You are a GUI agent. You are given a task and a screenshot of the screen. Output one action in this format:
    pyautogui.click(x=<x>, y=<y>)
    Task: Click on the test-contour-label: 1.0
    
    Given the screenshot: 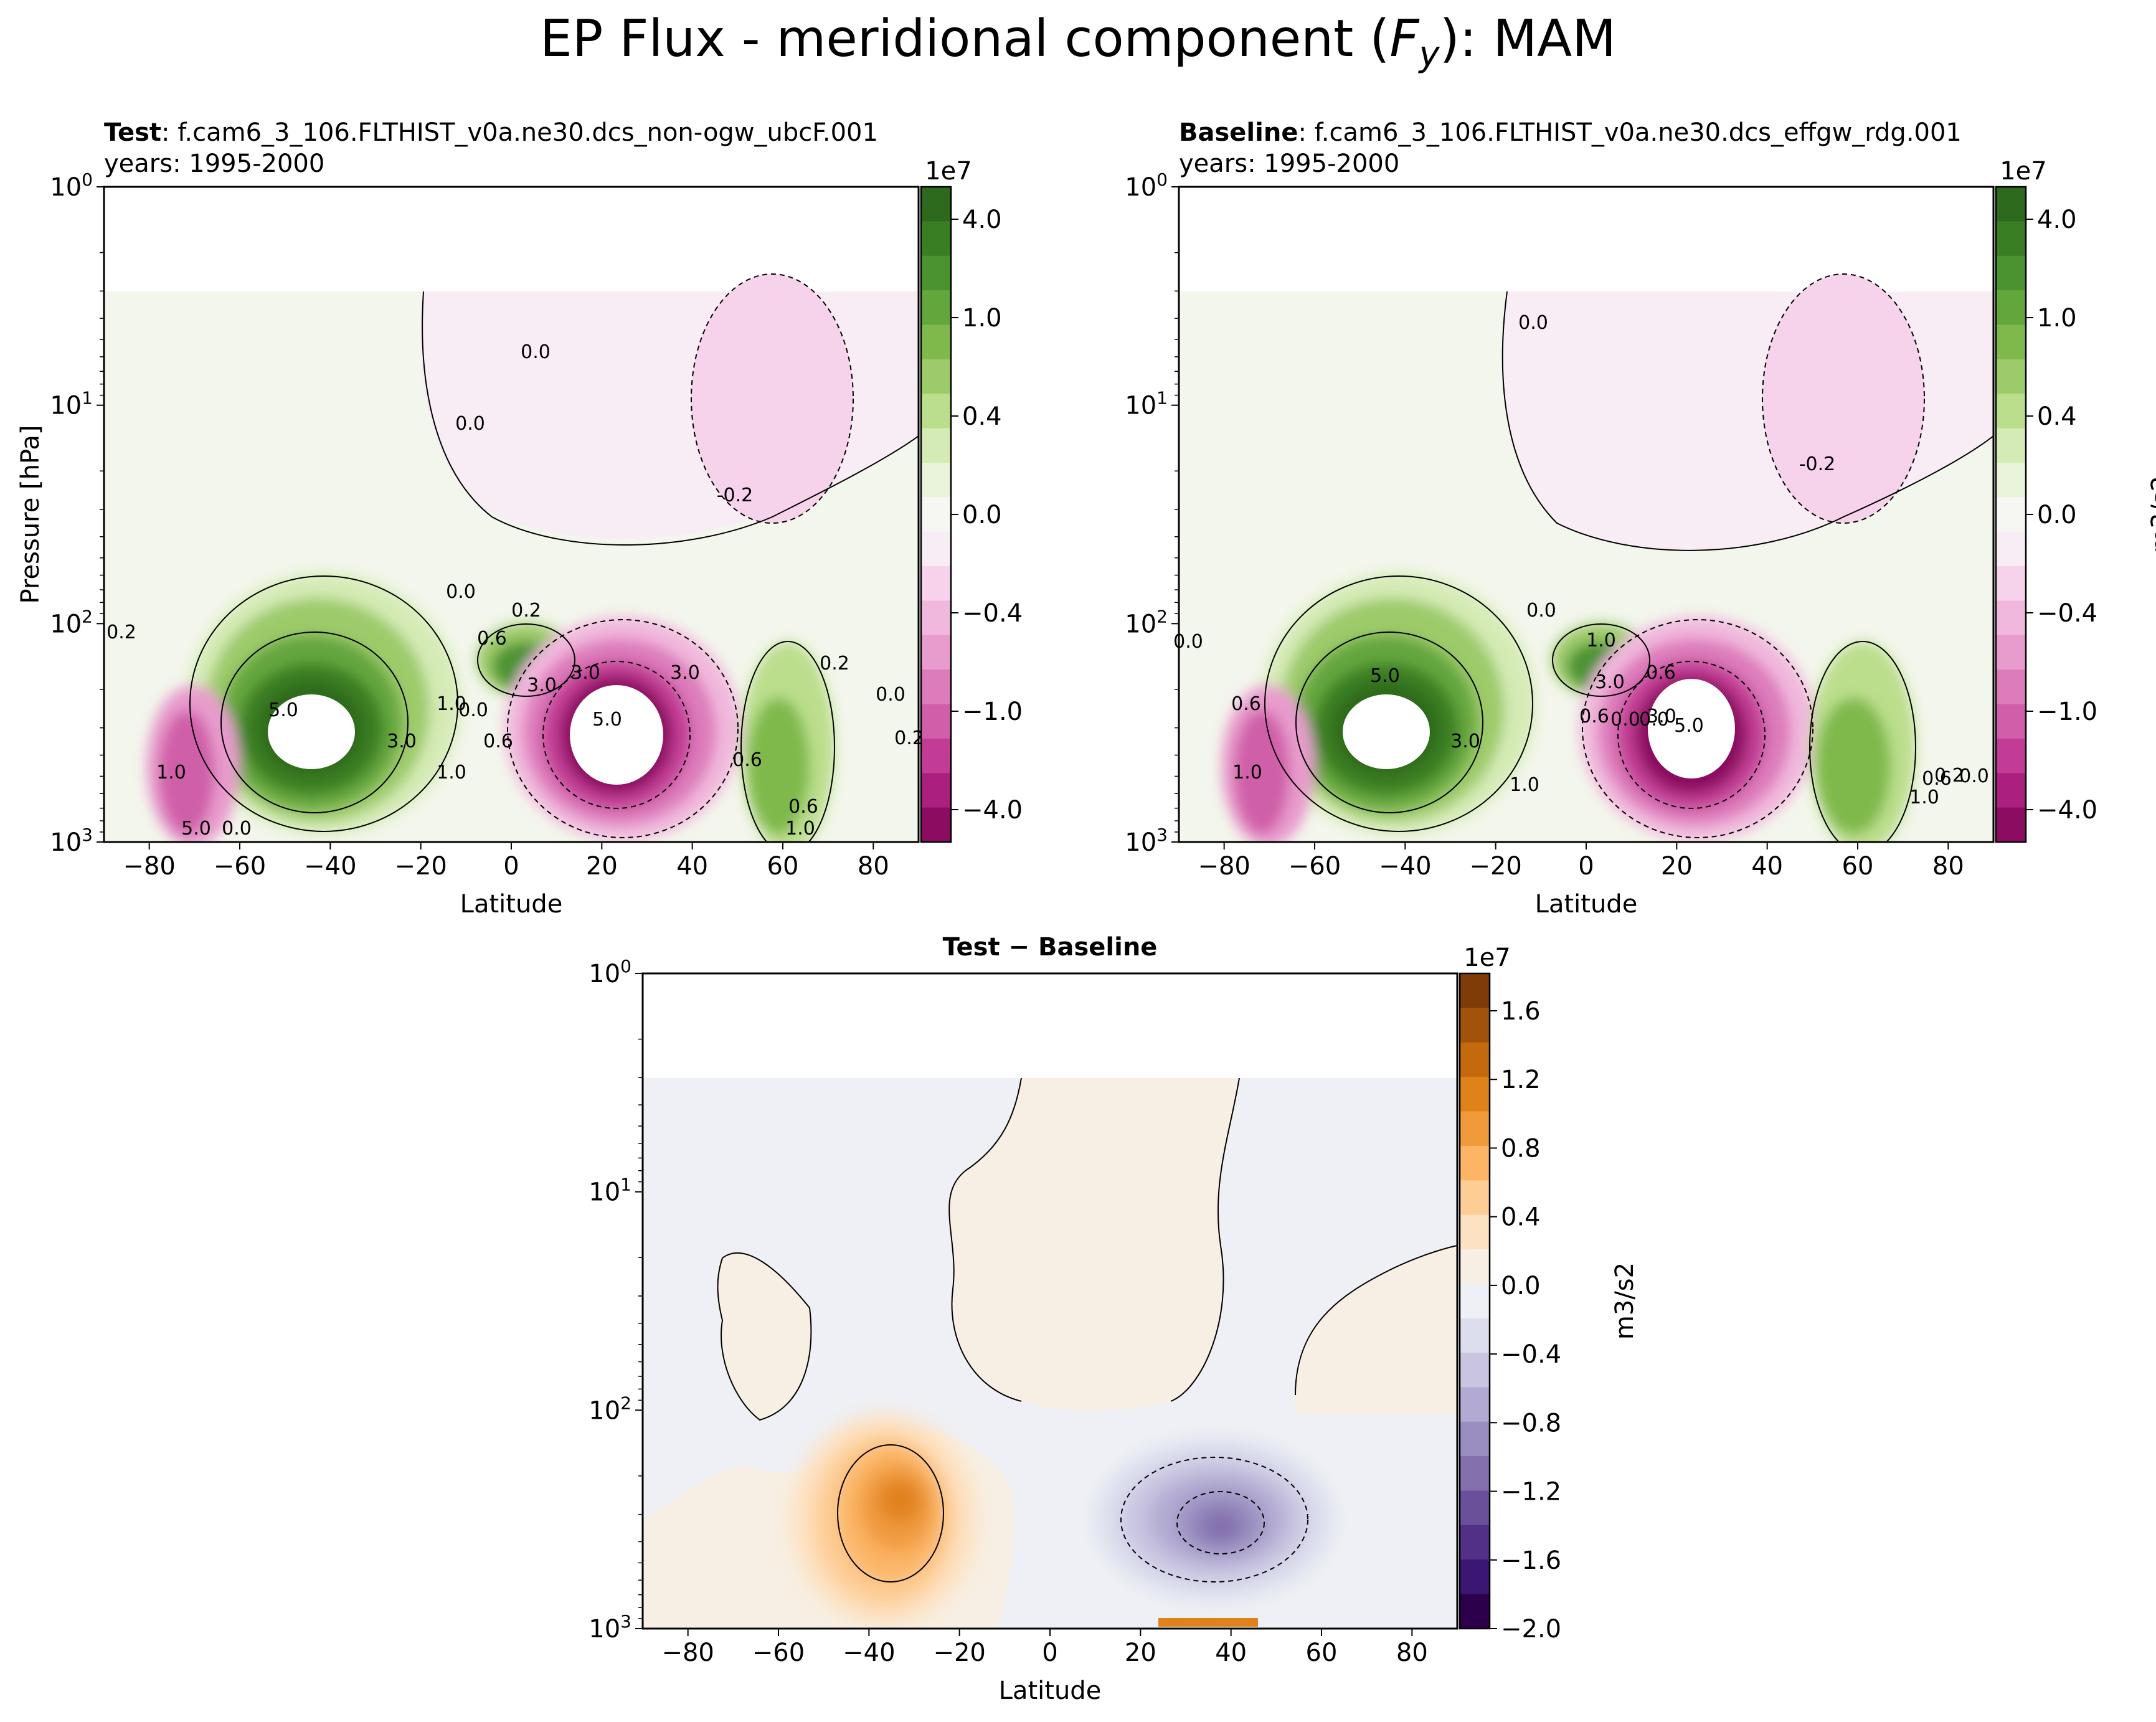 What is the action you would take?
    pyautogui.click(x=451, y=772)
    